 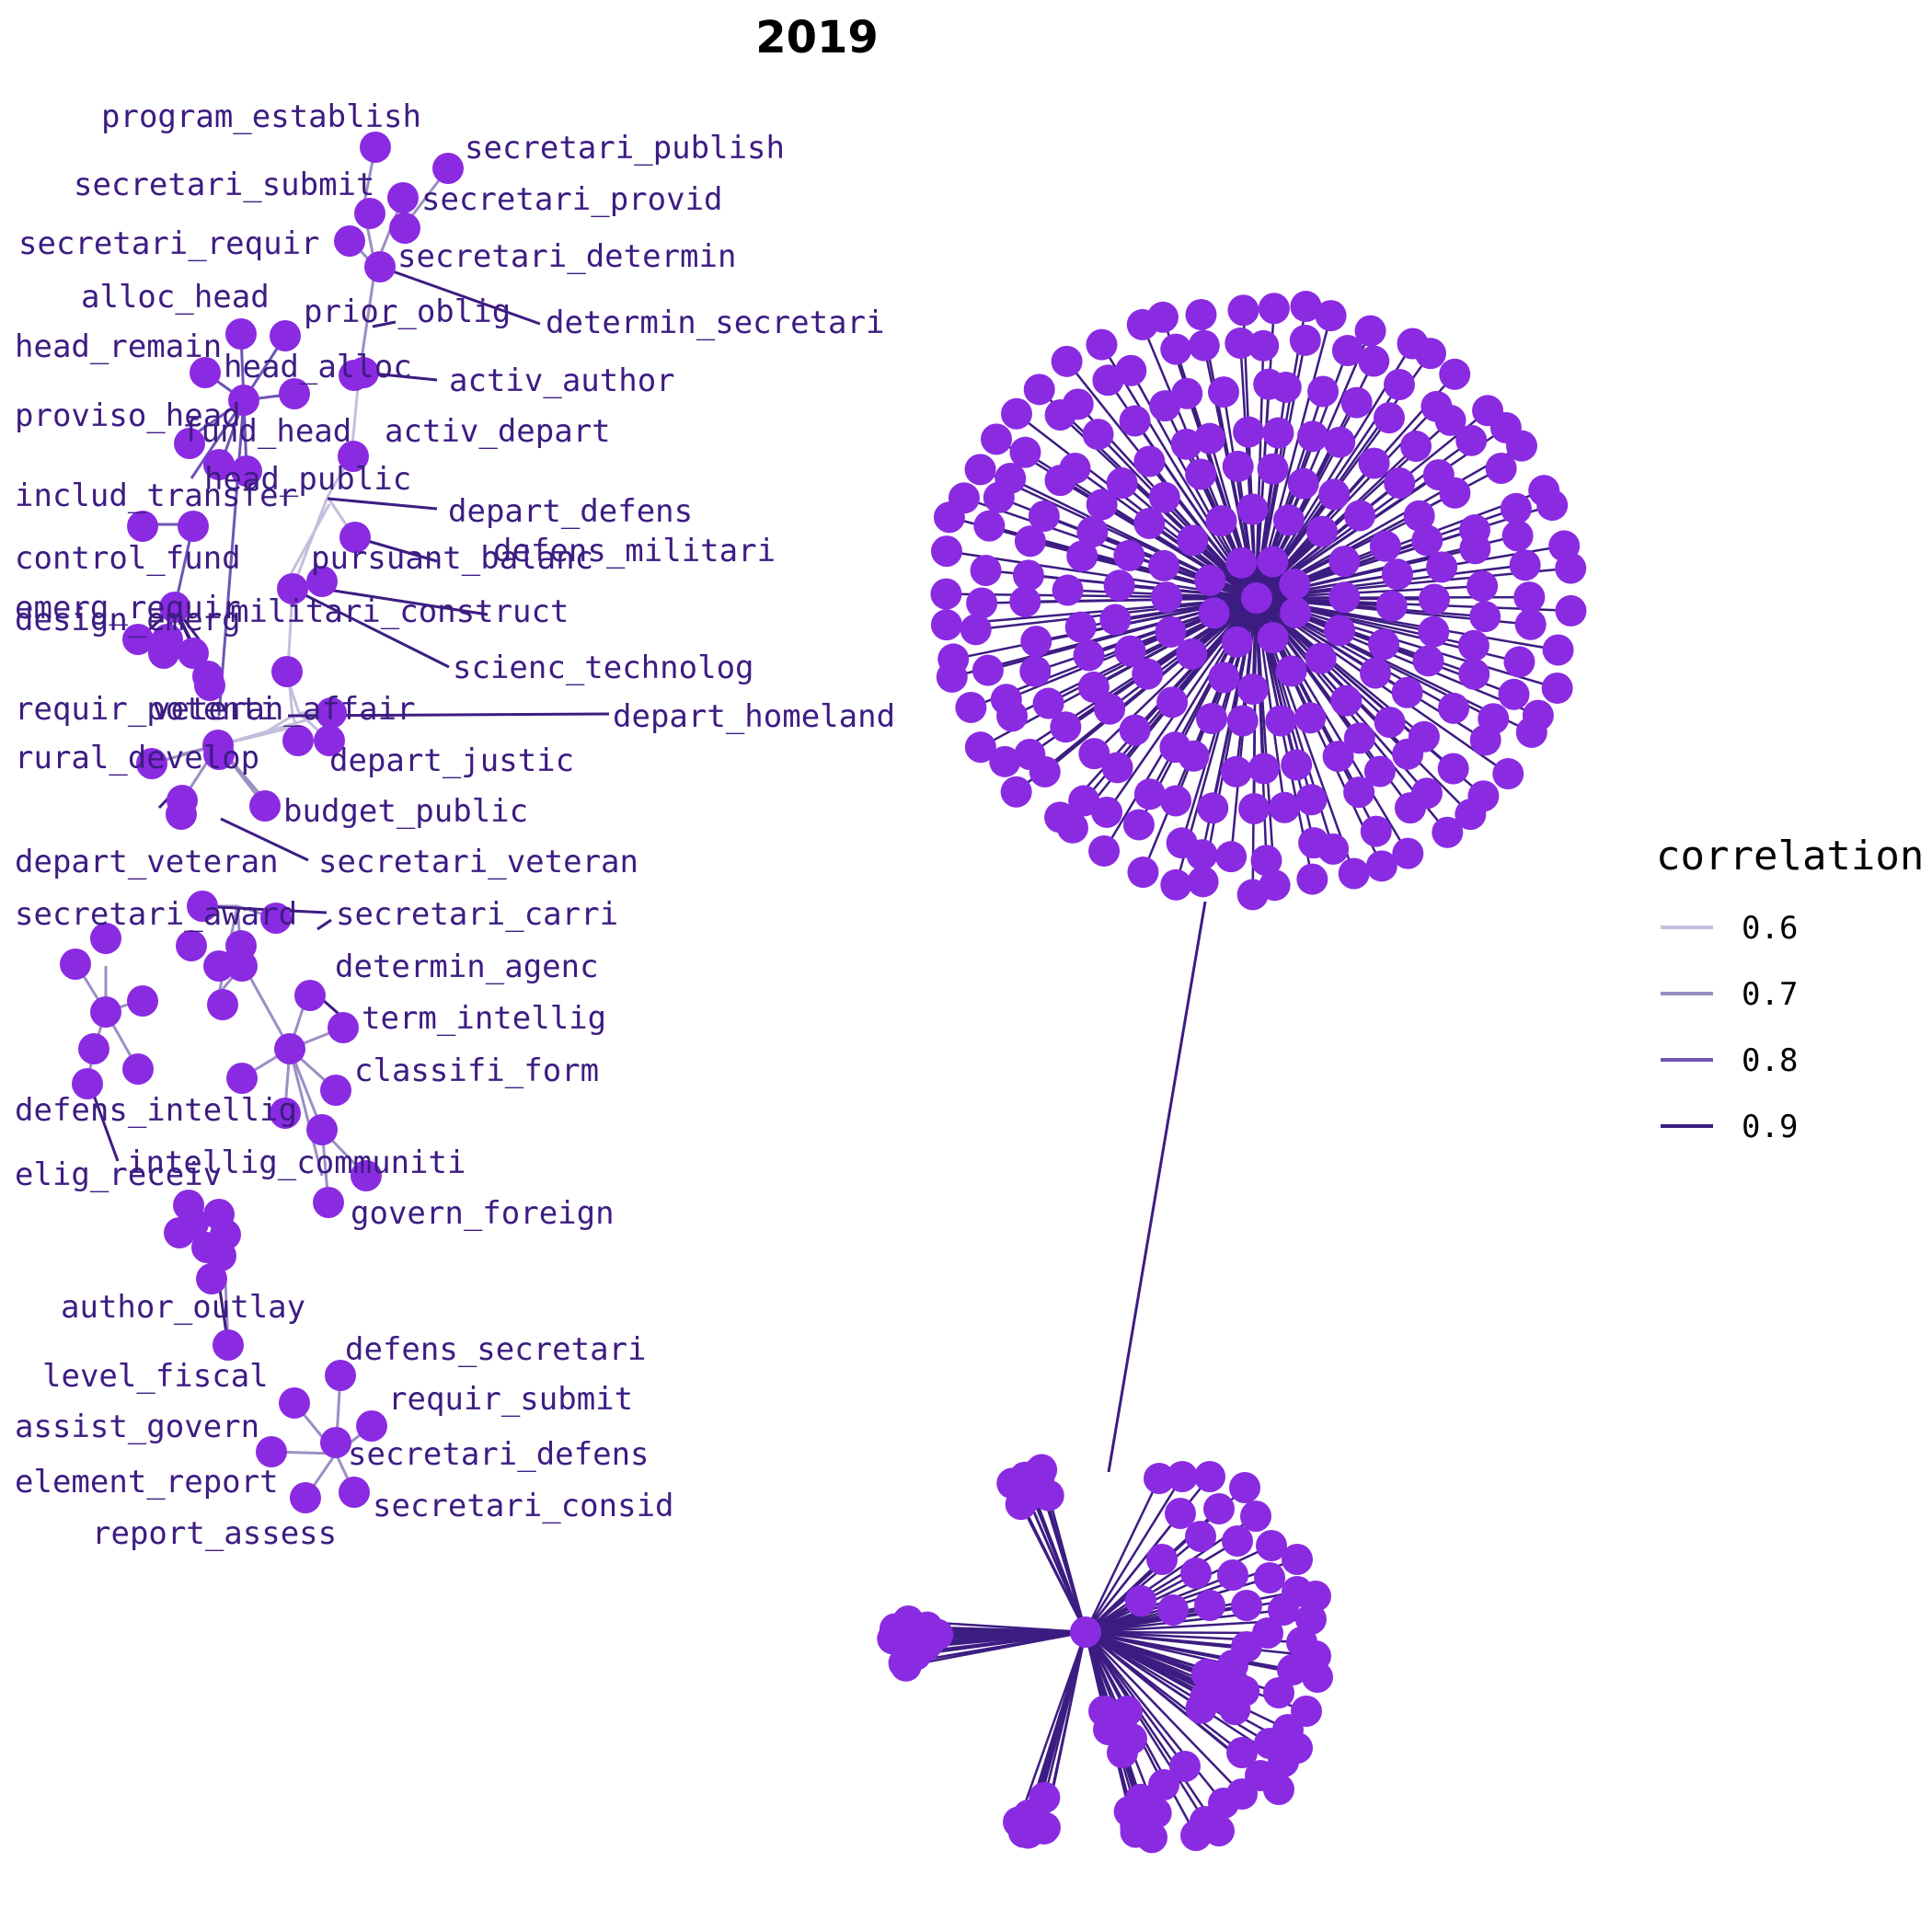 What do you see at coordinates (405, 601) in the screenshot?
I see `label-leader` at bounding box center [405, 601].